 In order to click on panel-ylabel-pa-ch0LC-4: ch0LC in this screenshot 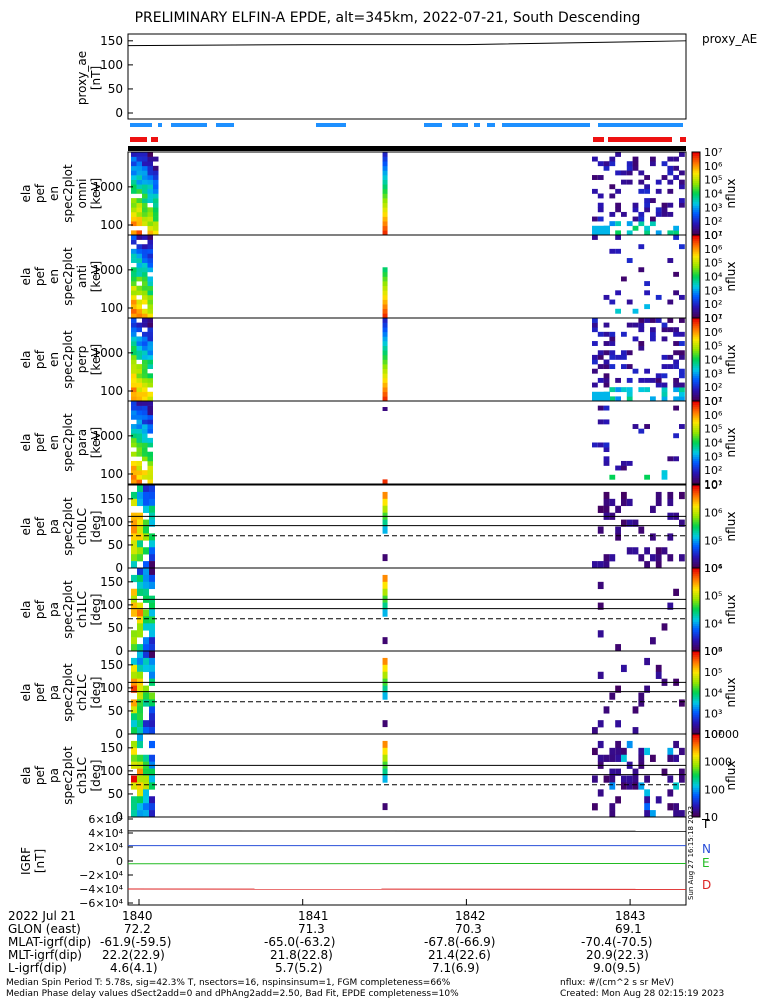, I will do `click(82, 526)`.